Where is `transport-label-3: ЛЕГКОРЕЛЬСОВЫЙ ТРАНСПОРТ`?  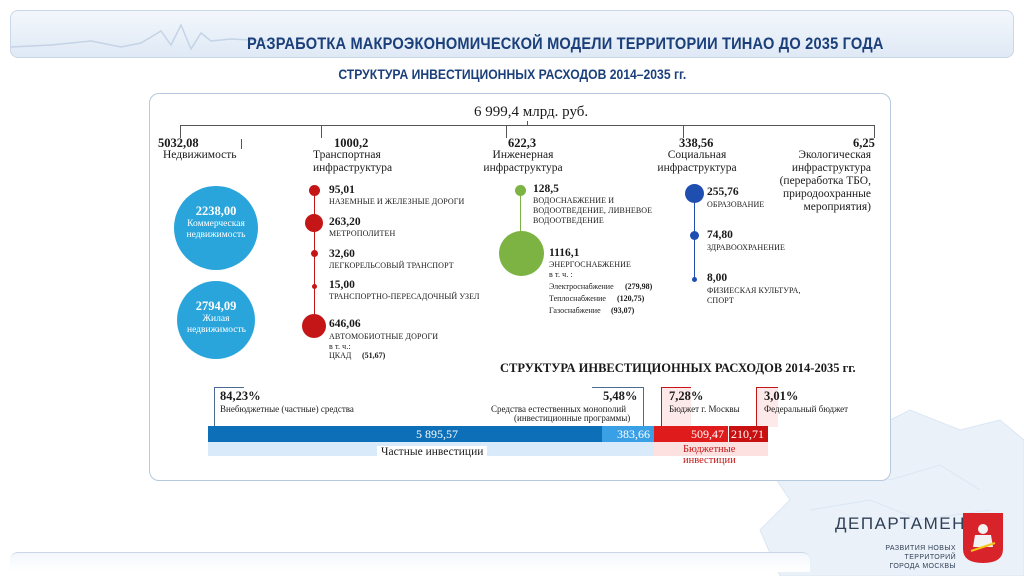
transport-label-3: ЛЕГКОРЕЛЬСОВЫЙ ТРАНСПОРТ is located at coordinates (391, 265).